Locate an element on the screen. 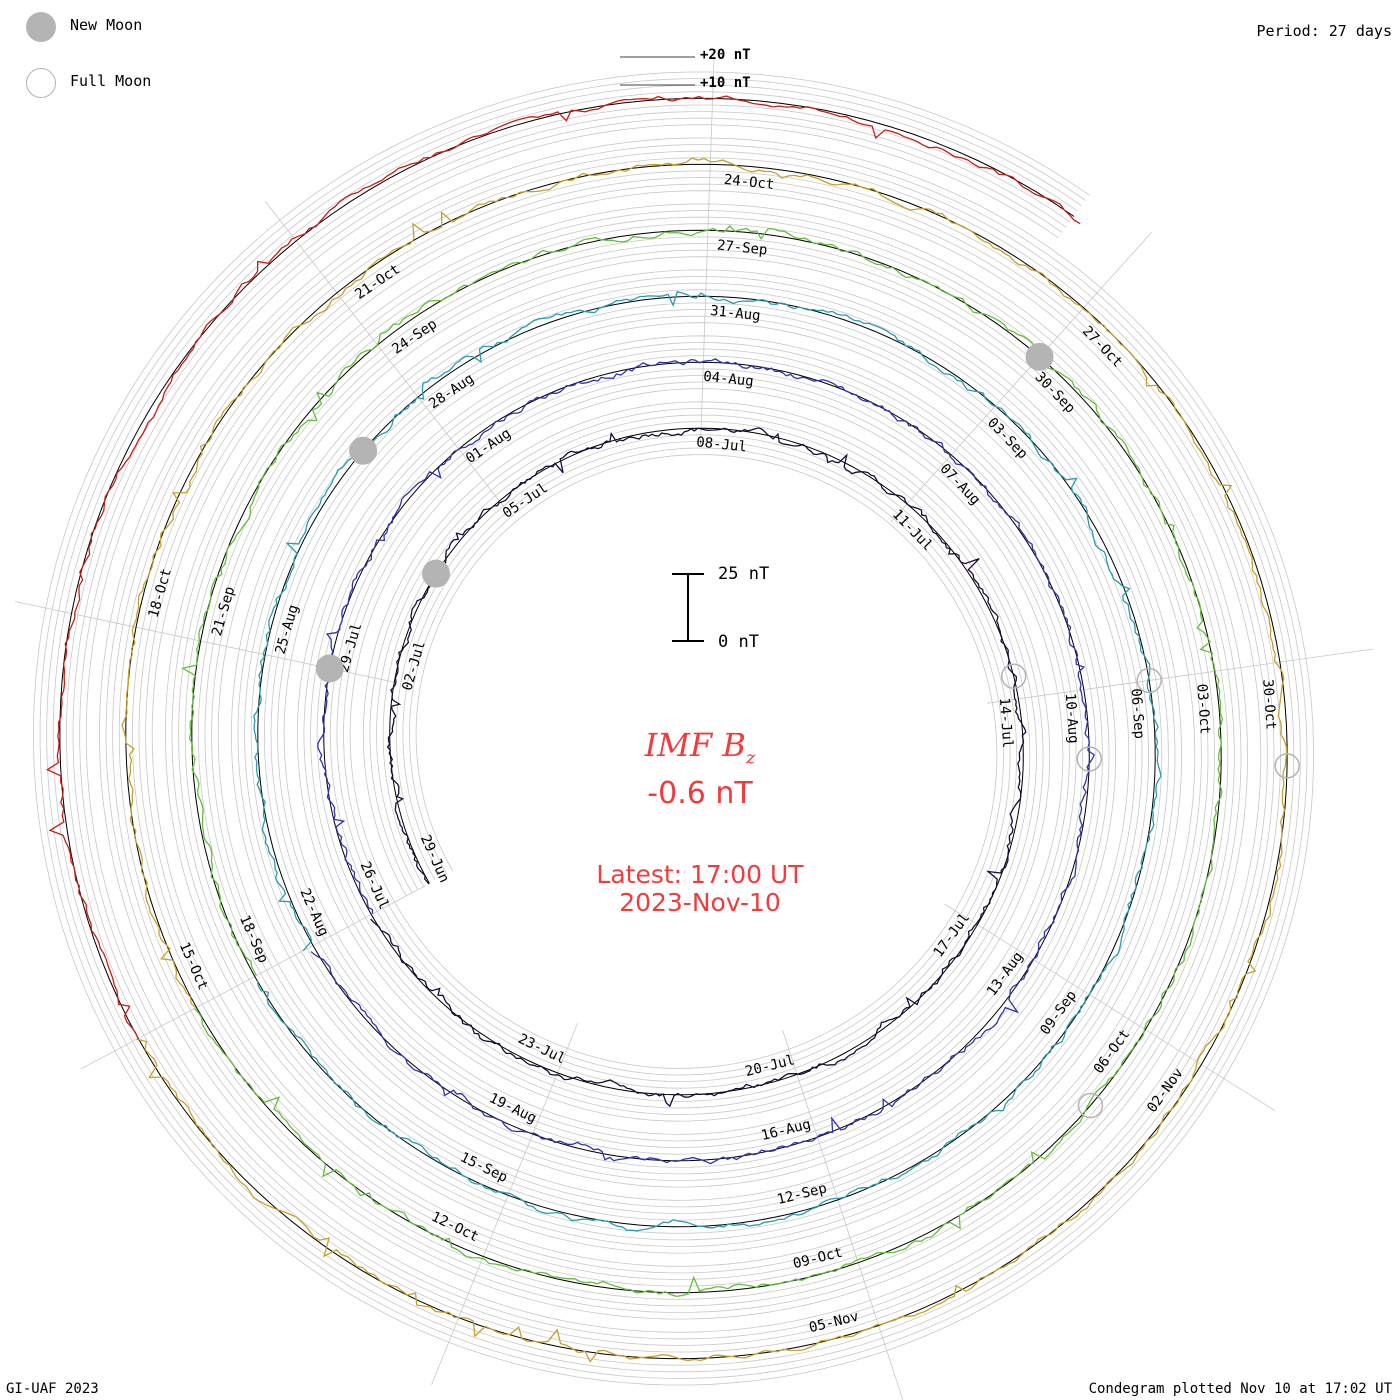 Image resolution: width=1400 pixels, height=1400 pixels. date-tick-label: 22-Aug is located at coordinates (313, 912).